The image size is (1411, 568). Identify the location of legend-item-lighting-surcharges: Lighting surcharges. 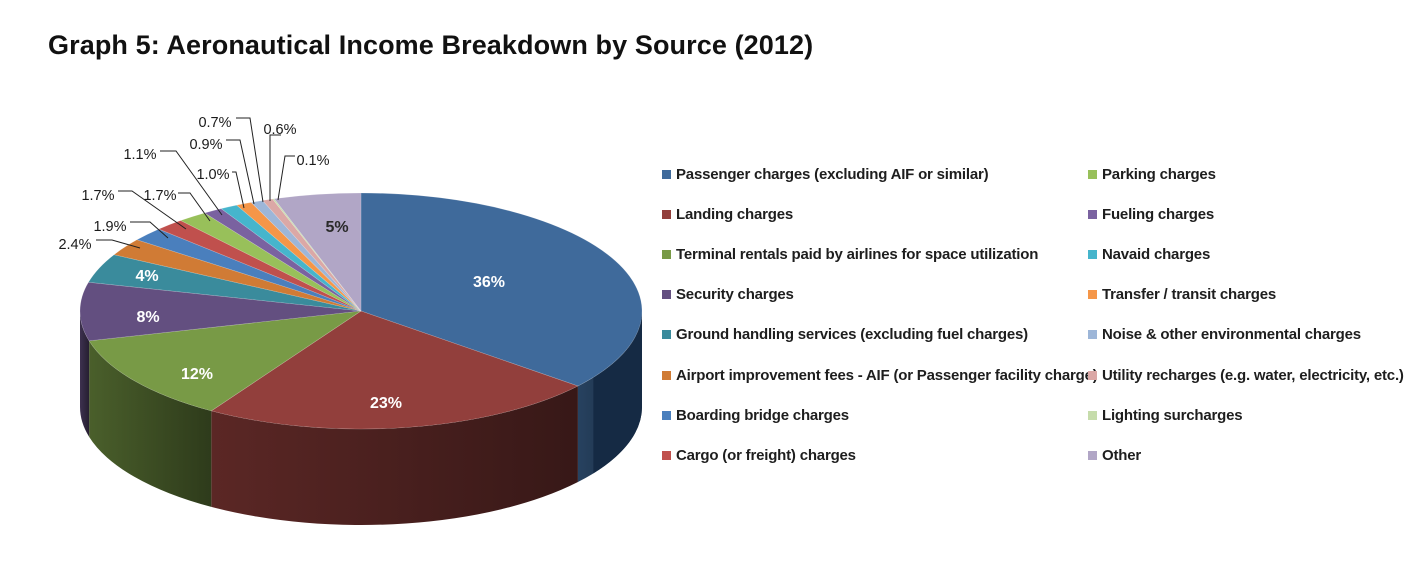
(1165, 415).